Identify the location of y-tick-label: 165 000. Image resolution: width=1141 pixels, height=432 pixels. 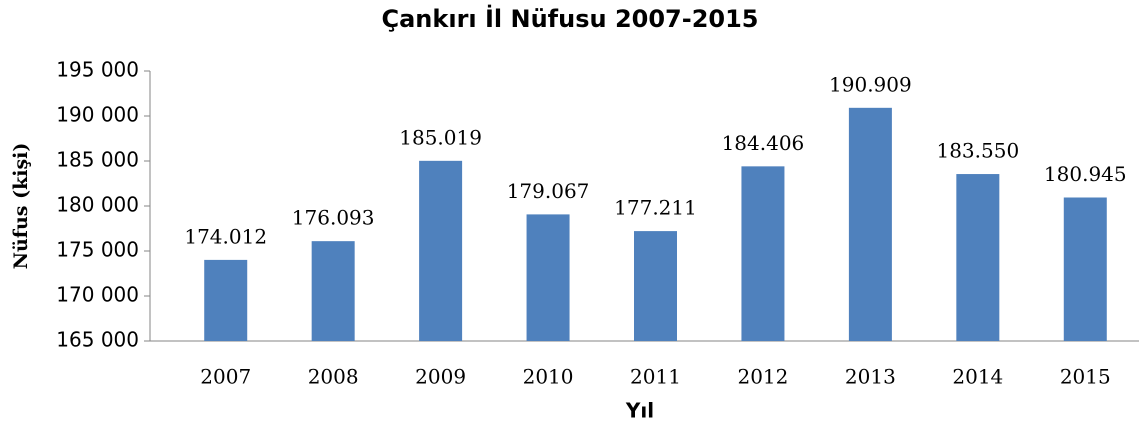
(97, 340).